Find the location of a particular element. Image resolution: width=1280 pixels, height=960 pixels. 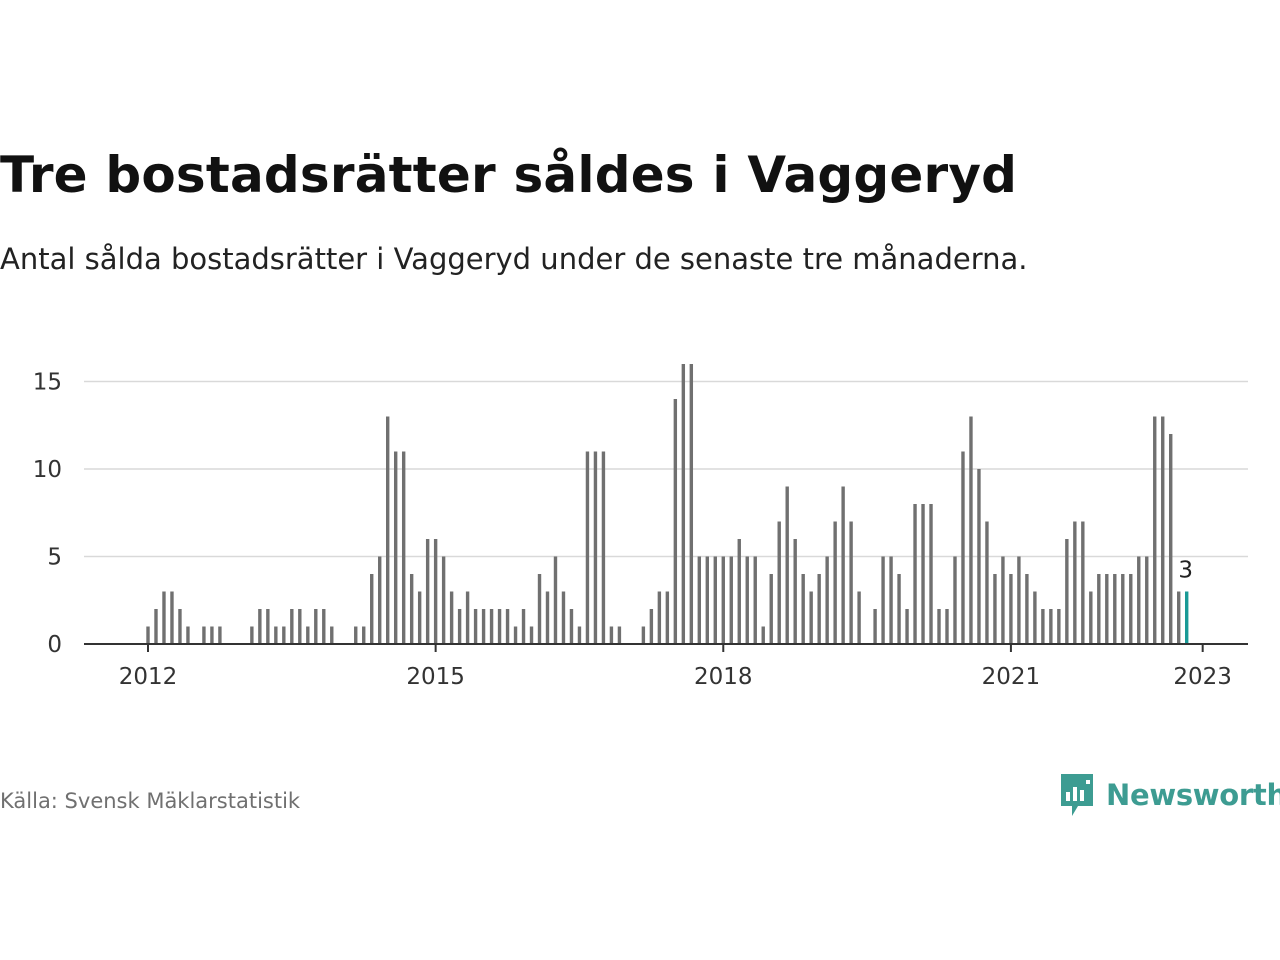

brand-name: Newsworthy is located at coordinates (1193, 795).